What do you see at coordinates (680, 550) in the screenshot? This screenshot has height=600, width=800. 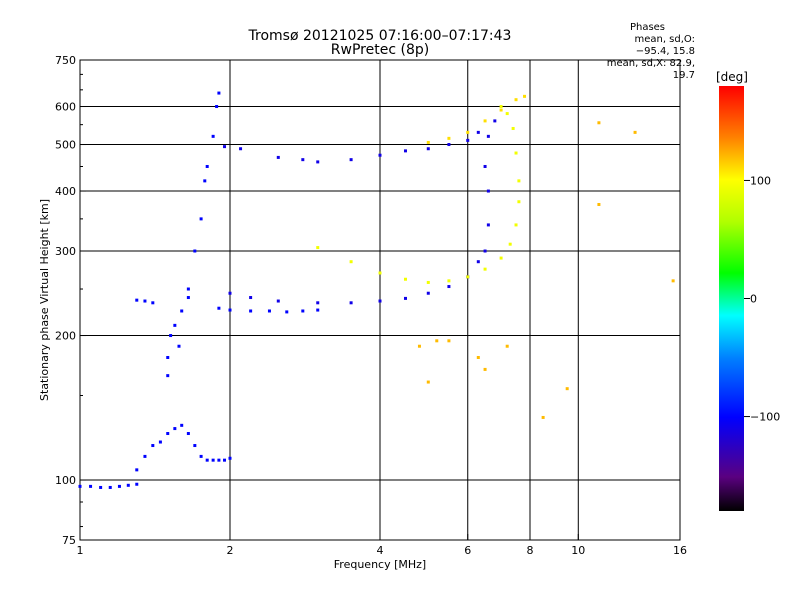 I see `x-tick-label: 16` at bounding box center [680, 550].